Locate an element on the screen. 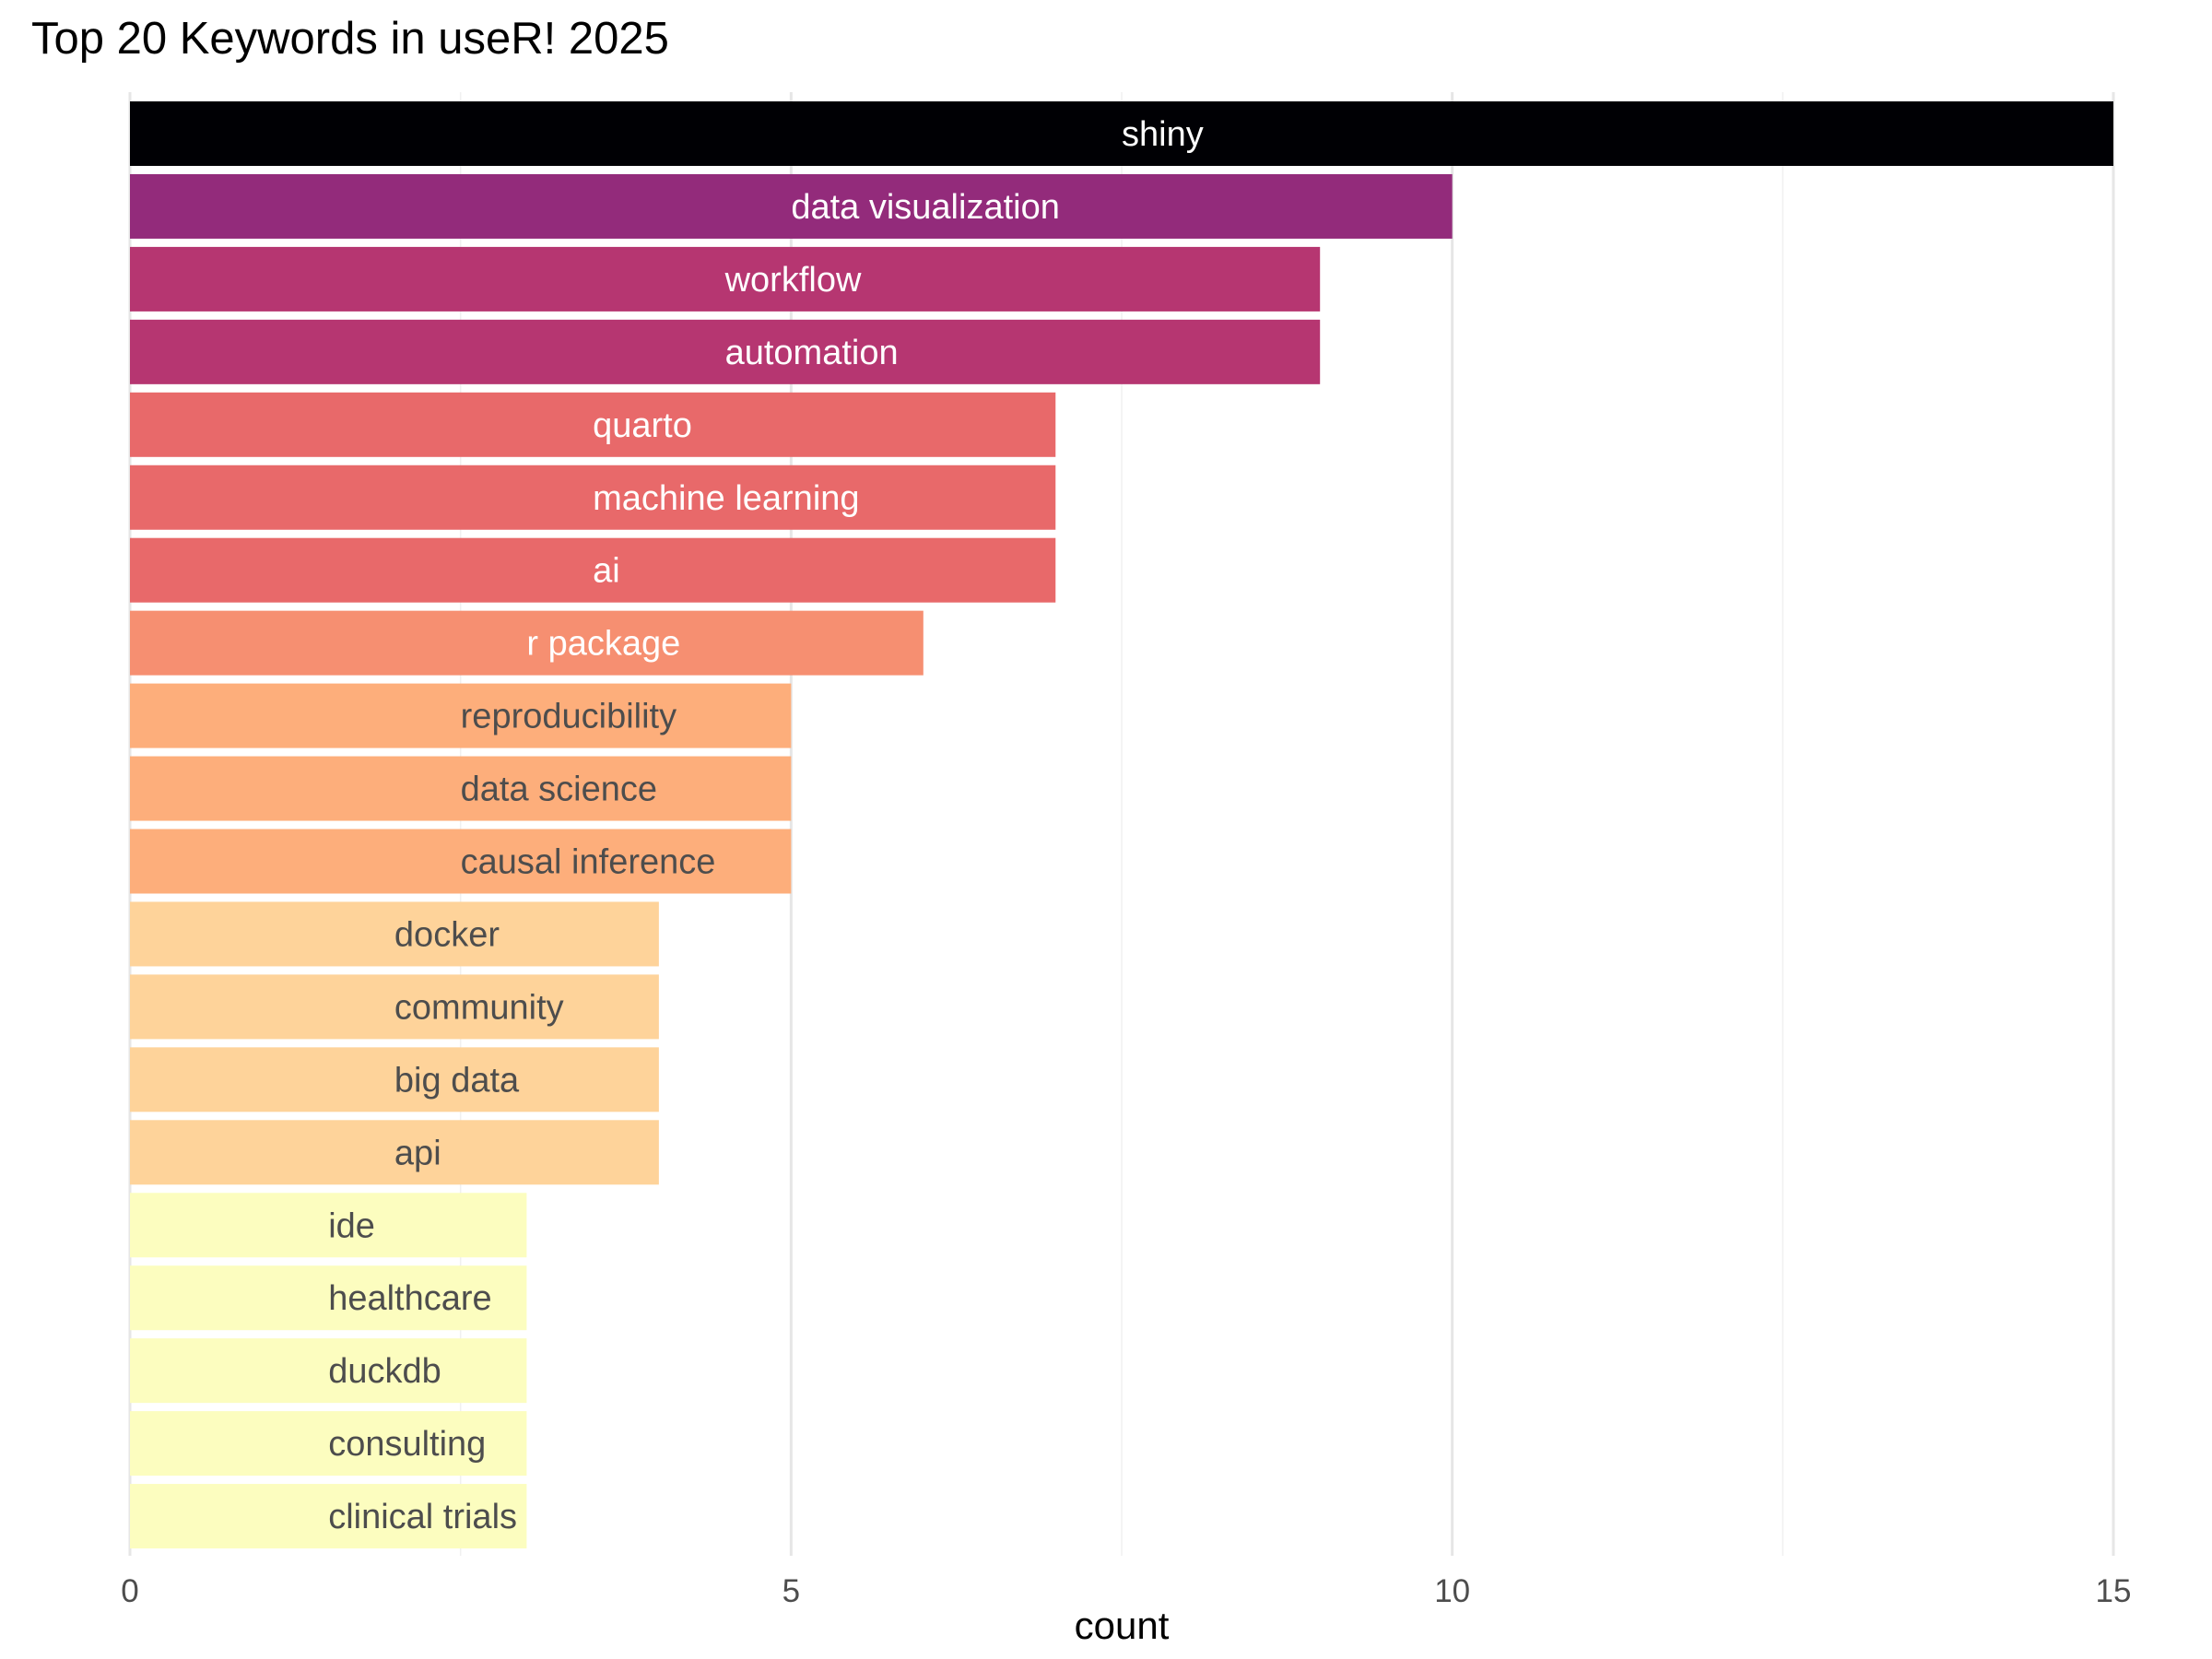 The width and height of the screenshot is (2212, 1659). bar-label: machine learning is located at coordinates (726, 498).